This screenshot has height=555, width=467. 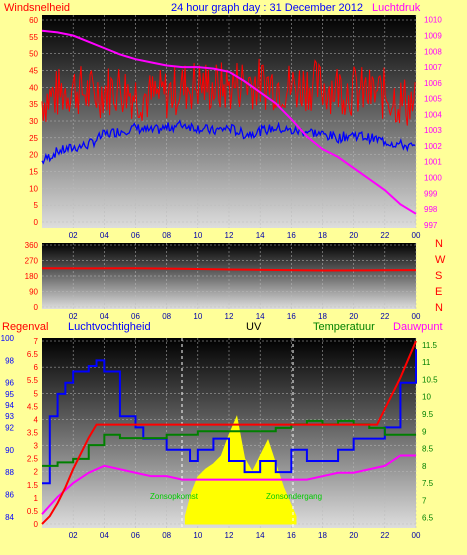 I want to click on wind-tick-label: 50, so click(x=33, y=54).